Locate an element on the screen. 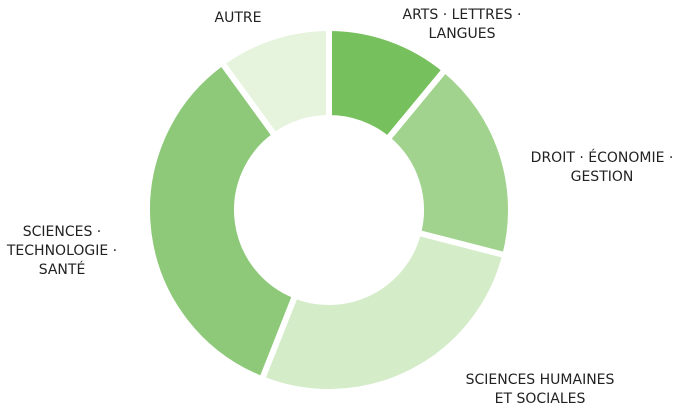 This screenshot has height=404, width=678. segment-label: AUTRE is located at coordinates (238, 18).